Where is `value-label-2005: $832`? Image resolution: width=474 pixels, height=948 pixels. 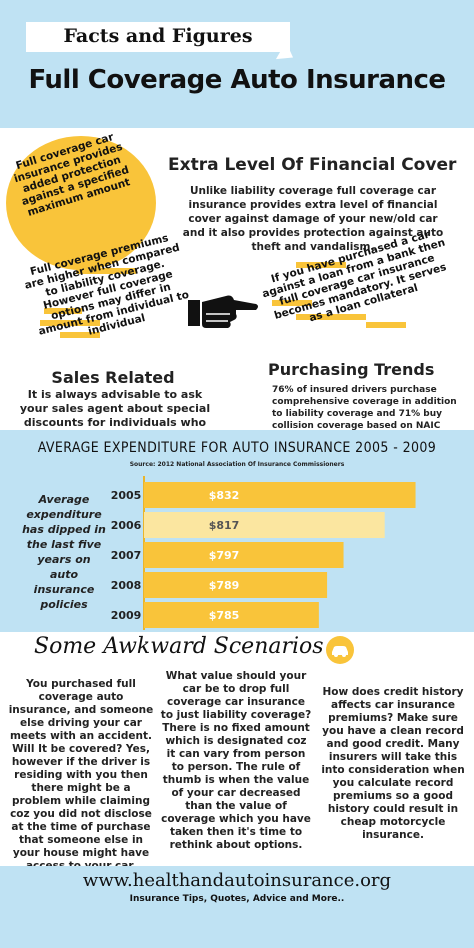 value-label-2005: $832 is located at coordinates (224, 495).